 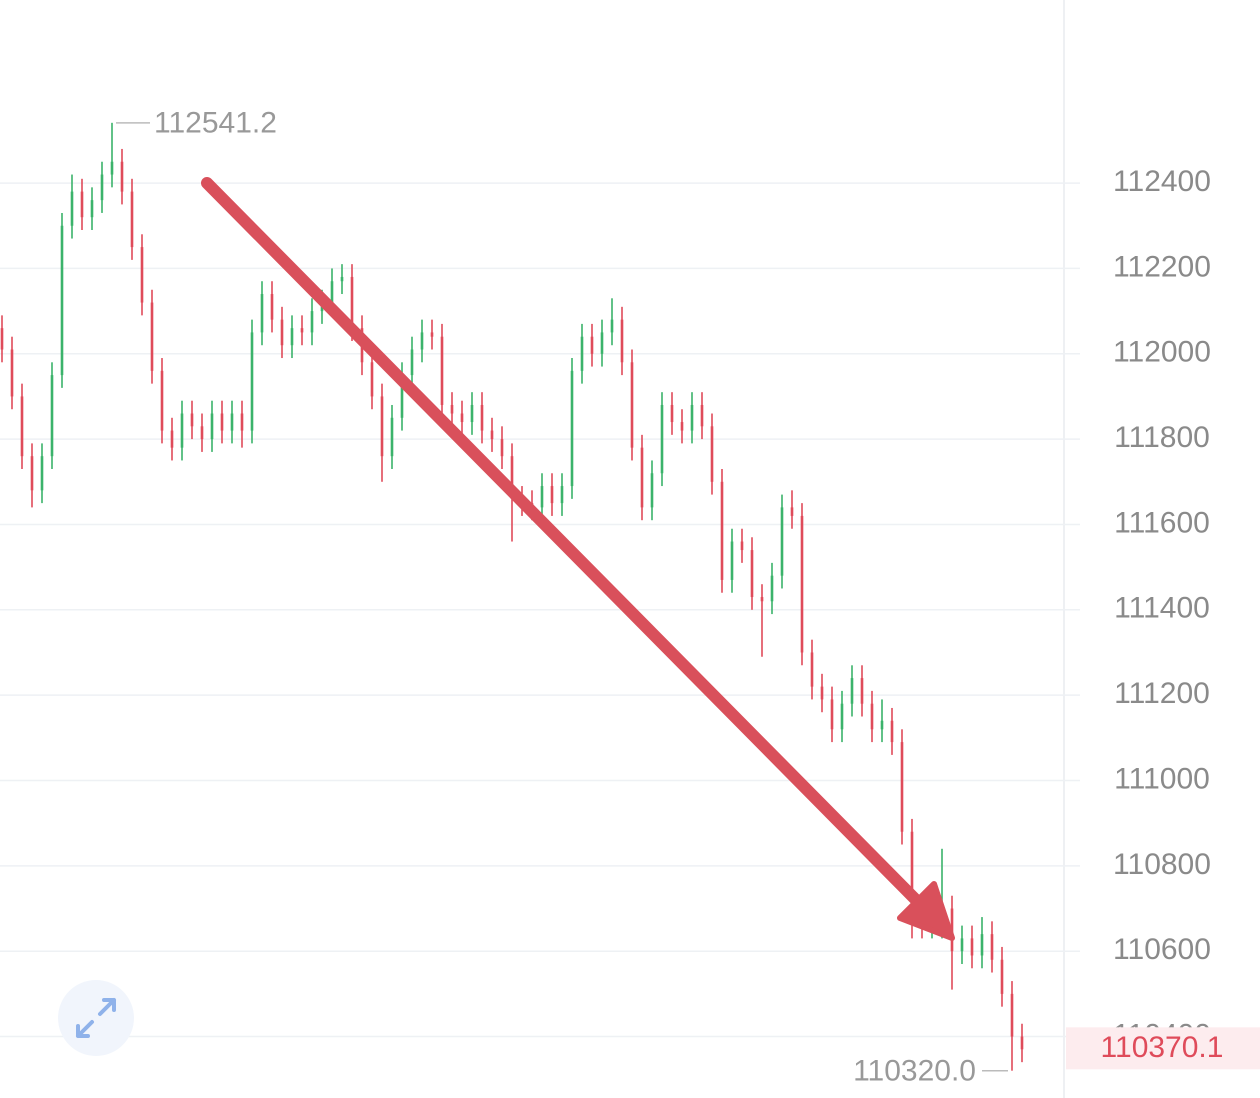 What do you see at coordinates (926, 911) in the screenshot?
I see `arrow-head` at bounding box center [926, 911].